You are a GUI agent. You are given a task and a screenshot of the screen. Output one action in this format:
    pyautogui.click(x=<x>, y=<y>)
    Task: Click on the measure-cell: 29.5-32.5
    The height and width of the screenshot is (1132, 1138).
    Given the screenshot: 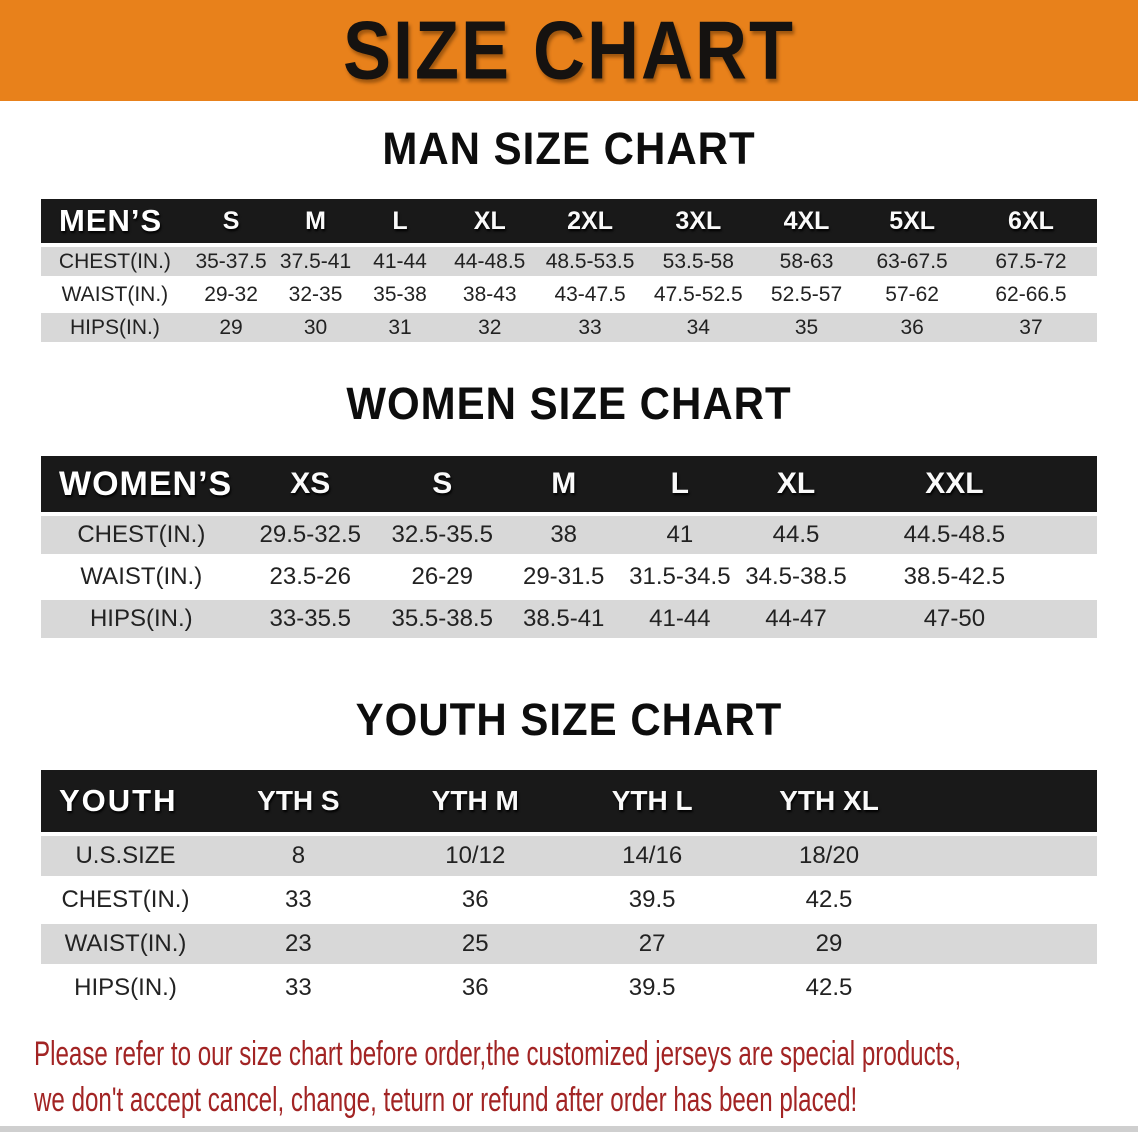 What is the action you would take?
    pyautogui.click(x=310, y=535)
    